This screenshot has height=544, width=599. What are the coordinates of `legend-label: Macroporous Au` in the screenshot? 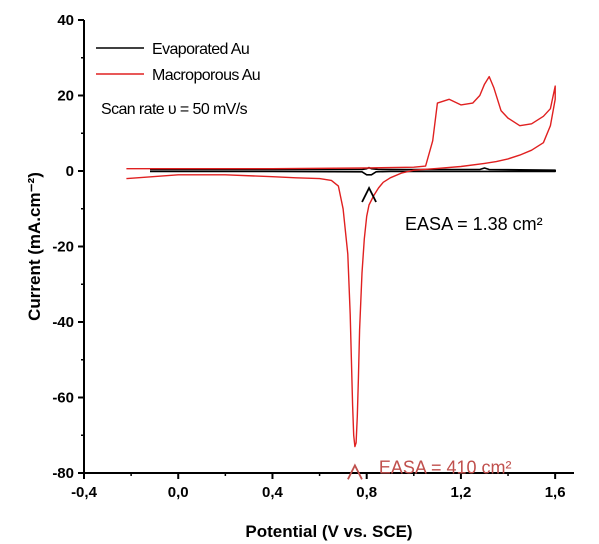 It's located at (206, 75).